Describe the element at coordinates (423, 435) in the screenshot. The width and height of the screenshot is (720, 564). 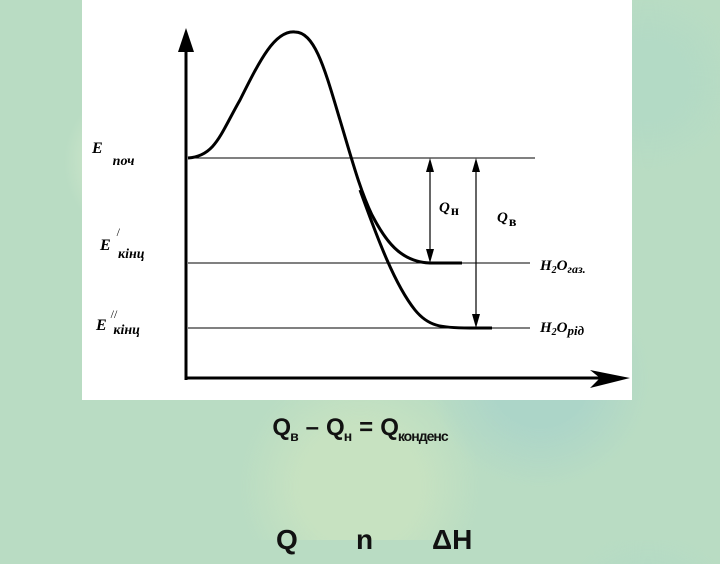
I see `subscript: конденс` at that location.